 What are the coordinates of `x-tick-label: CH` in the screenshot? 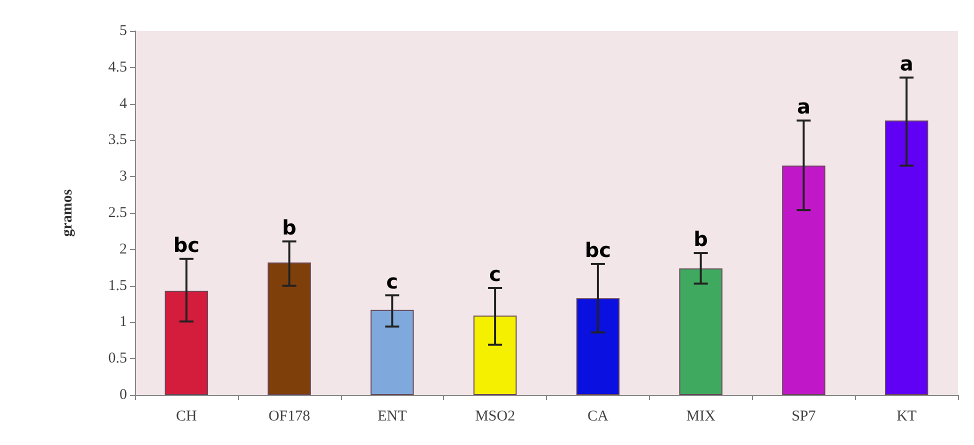 It's located at (187, 416).